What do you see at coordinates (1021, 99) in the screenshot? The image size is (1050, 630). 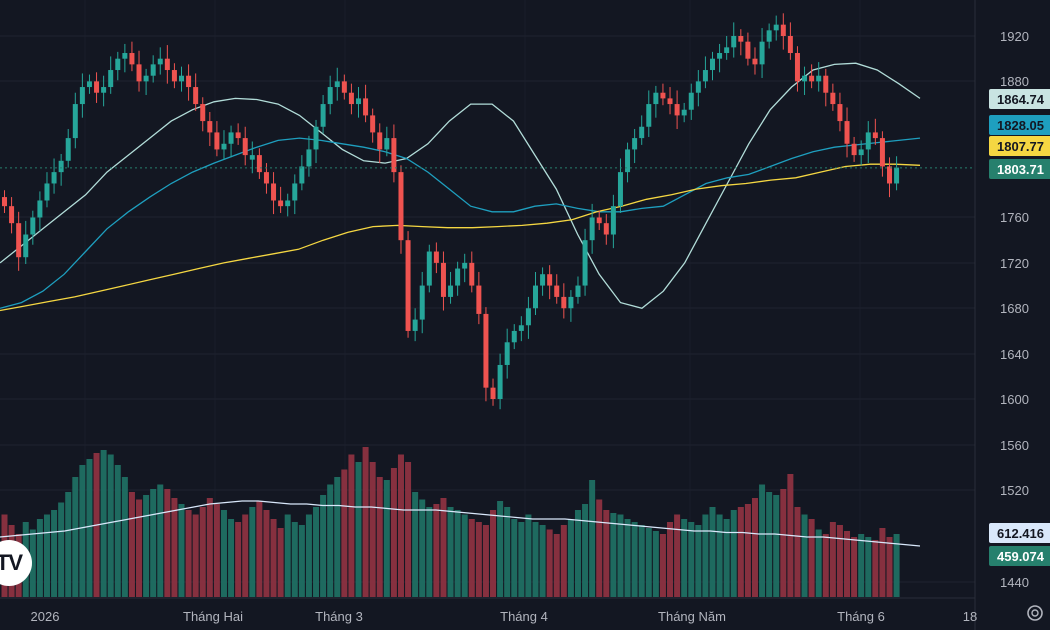 I see `price-badge-label: 1864.74` at bounding box center [1021, 99].